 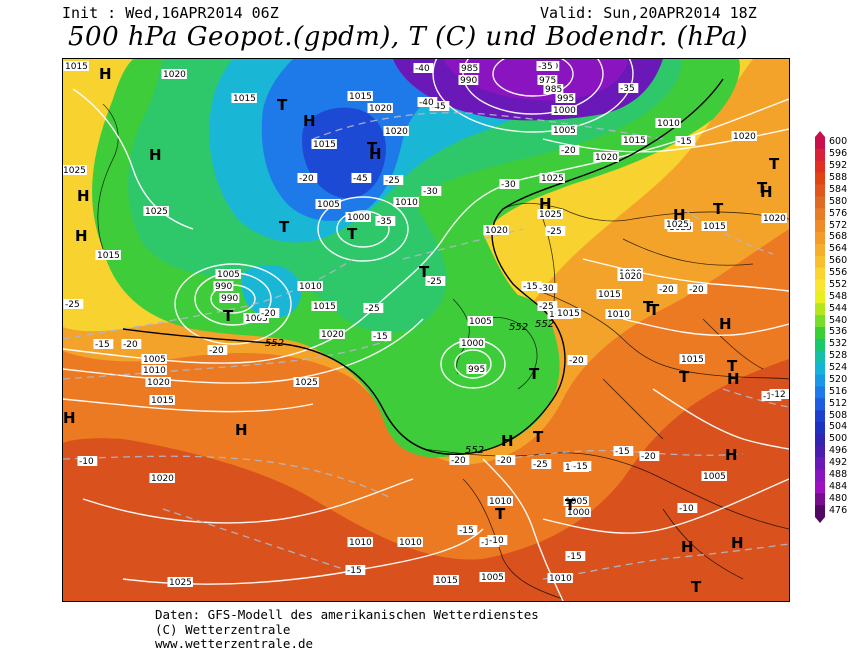 What do you see at coordinates (535, 80) in the screenshot?
I see `field-violet` at bounding box center [535, 80].